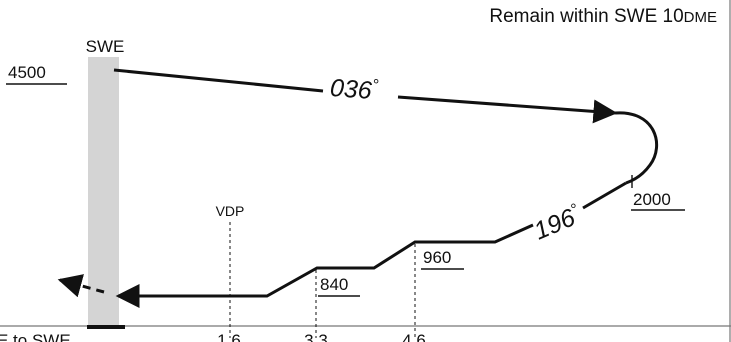  What do you see at coordinates (586, 16) in the screenshot?
I see `header-note-main: Remain within SWE 10` at bounding box center [586, 16].